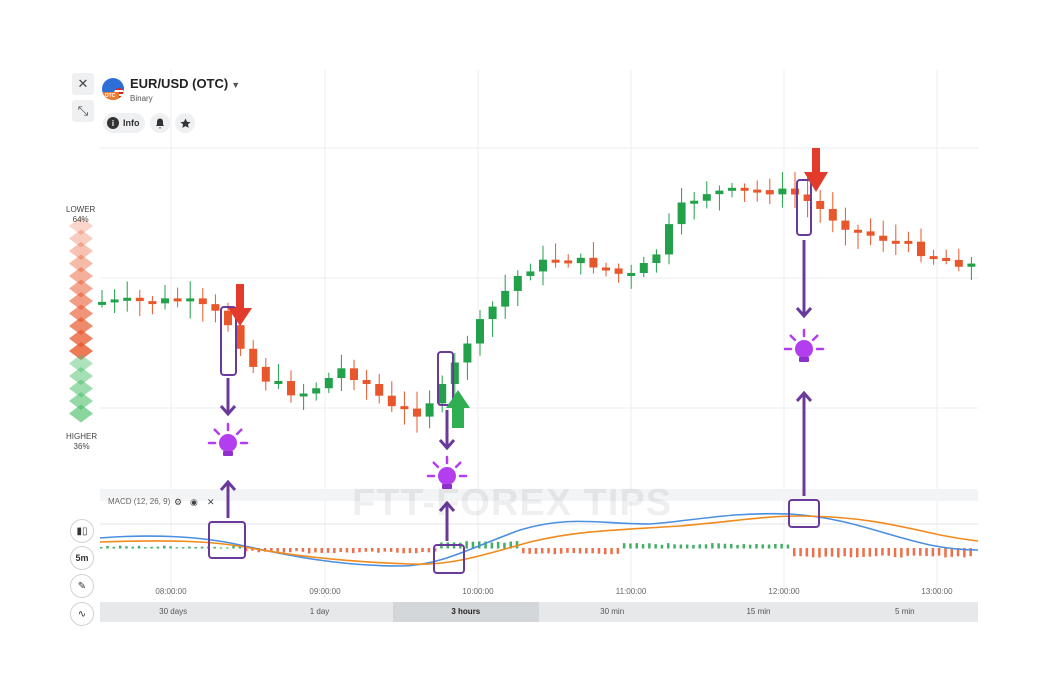 Image resolution: width=1040 pixels, height=680 pixels. What do you see at coordinates (178, 502) in the screenshot?
I see `gear-icon: ⚙` at bounding box center [178, 502].